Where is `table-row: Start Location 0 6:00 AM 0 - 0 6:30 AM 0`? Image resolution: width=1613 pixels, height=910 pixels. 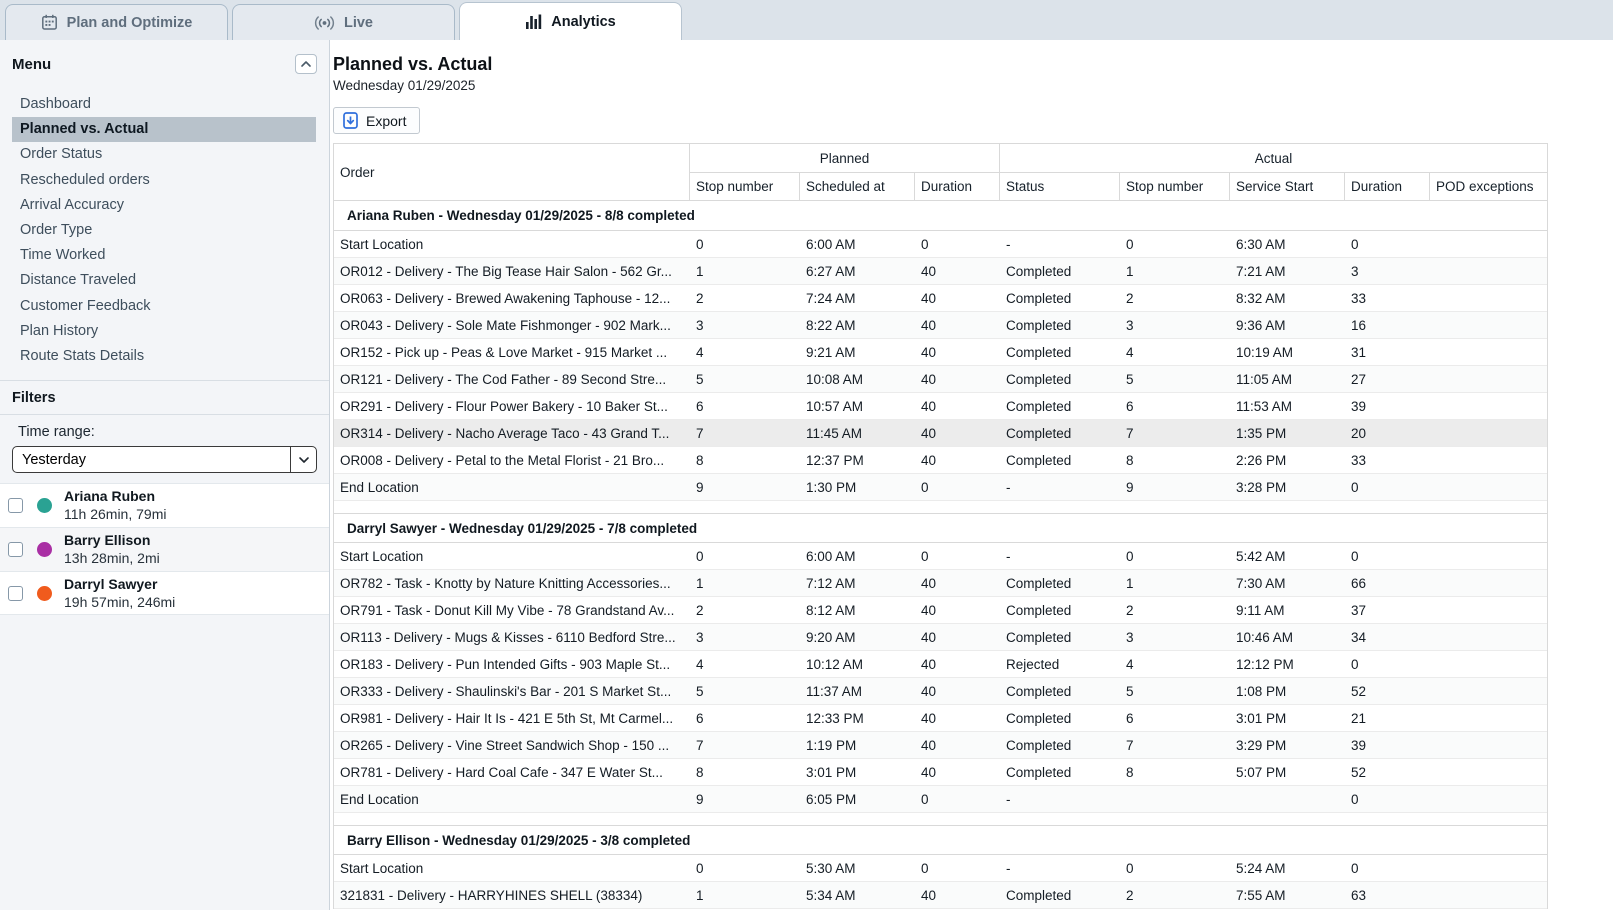 table-row: Start Location 0 6:00 AM 0 - 0 6:30 AM 0 is located at coordinates (940, 244).